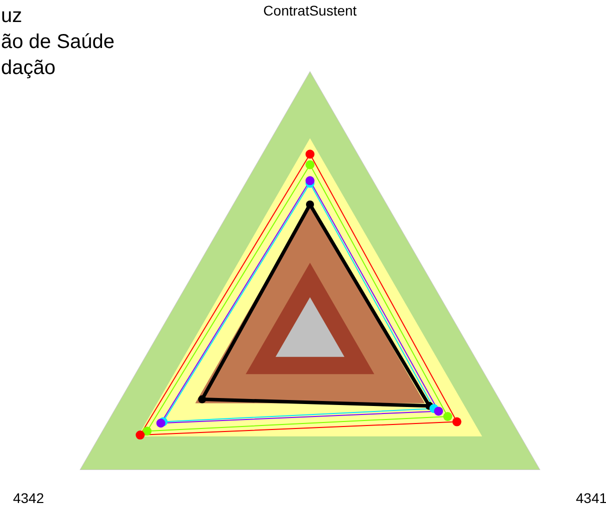 The height and width of the screenshot is (512, 606). I want to click on spoke-label: 4341, so click(591, 498).